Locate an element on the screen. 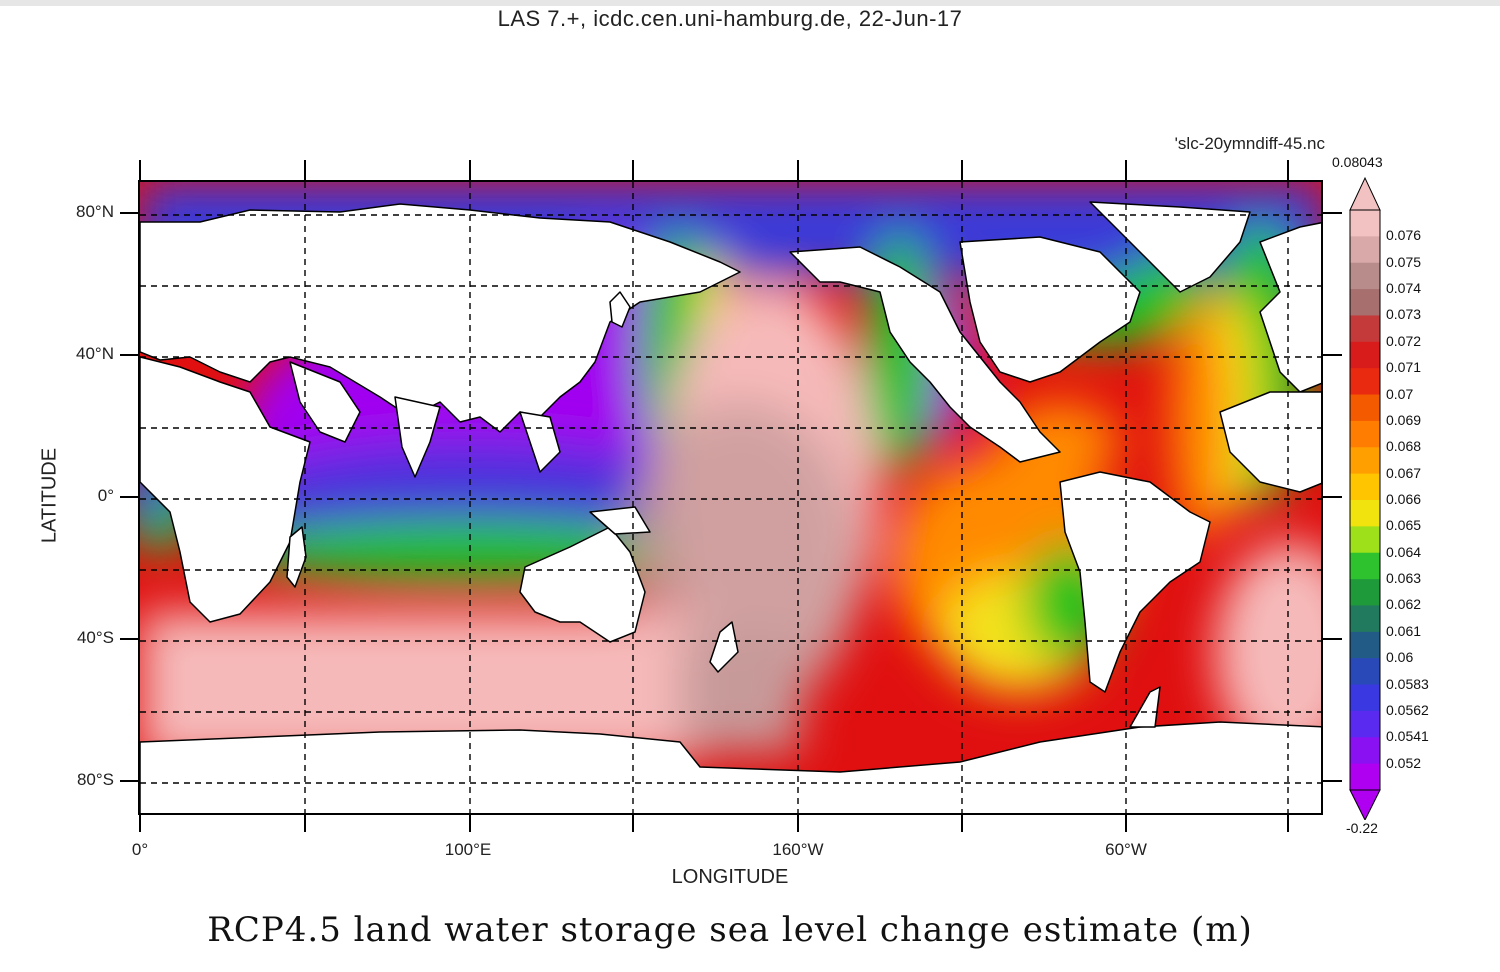  india is located at coordinates (417, 437).